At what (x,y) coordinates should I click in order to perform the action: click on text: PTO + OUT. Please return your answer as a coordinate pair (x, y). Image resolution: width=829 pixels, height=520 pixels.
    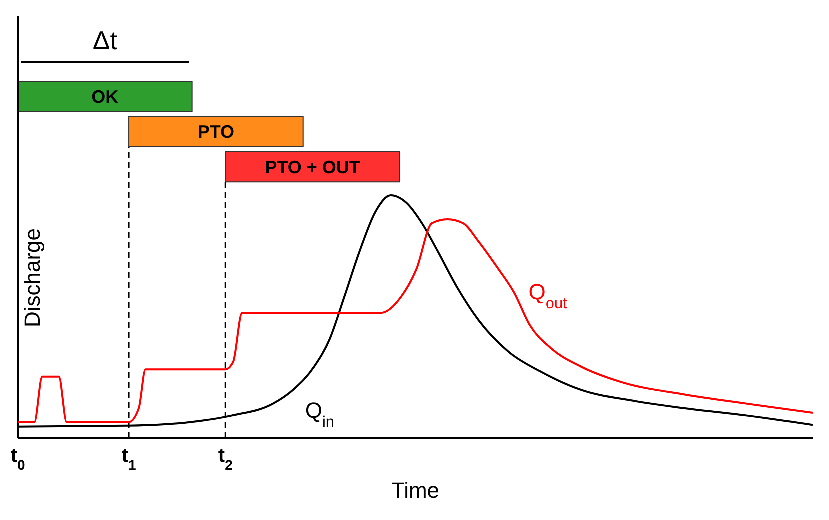
    Looking at the image, I should click on (312, 167).